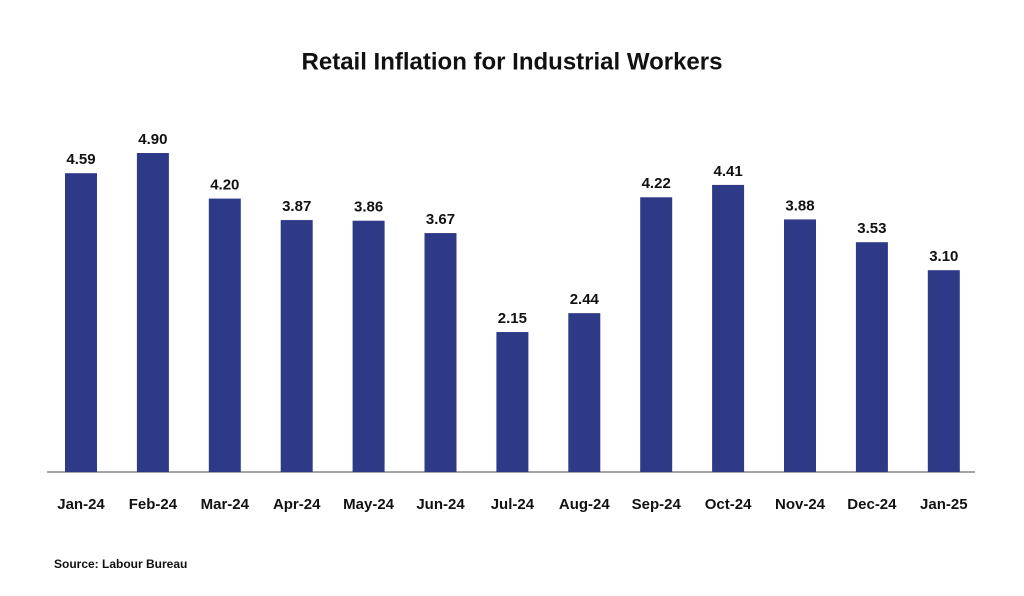  What do you see at coordinates (369, 504) in the screenshot?
I see `x-tick-label: May-24` at bounding box center [369, 504].